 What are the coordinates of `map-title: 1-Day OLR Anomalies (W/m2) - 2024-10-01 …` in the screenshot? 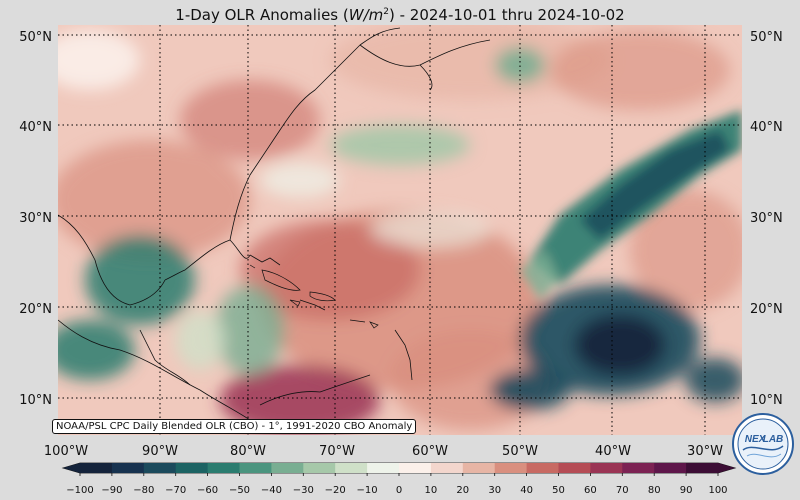 It's located at (400, 12).